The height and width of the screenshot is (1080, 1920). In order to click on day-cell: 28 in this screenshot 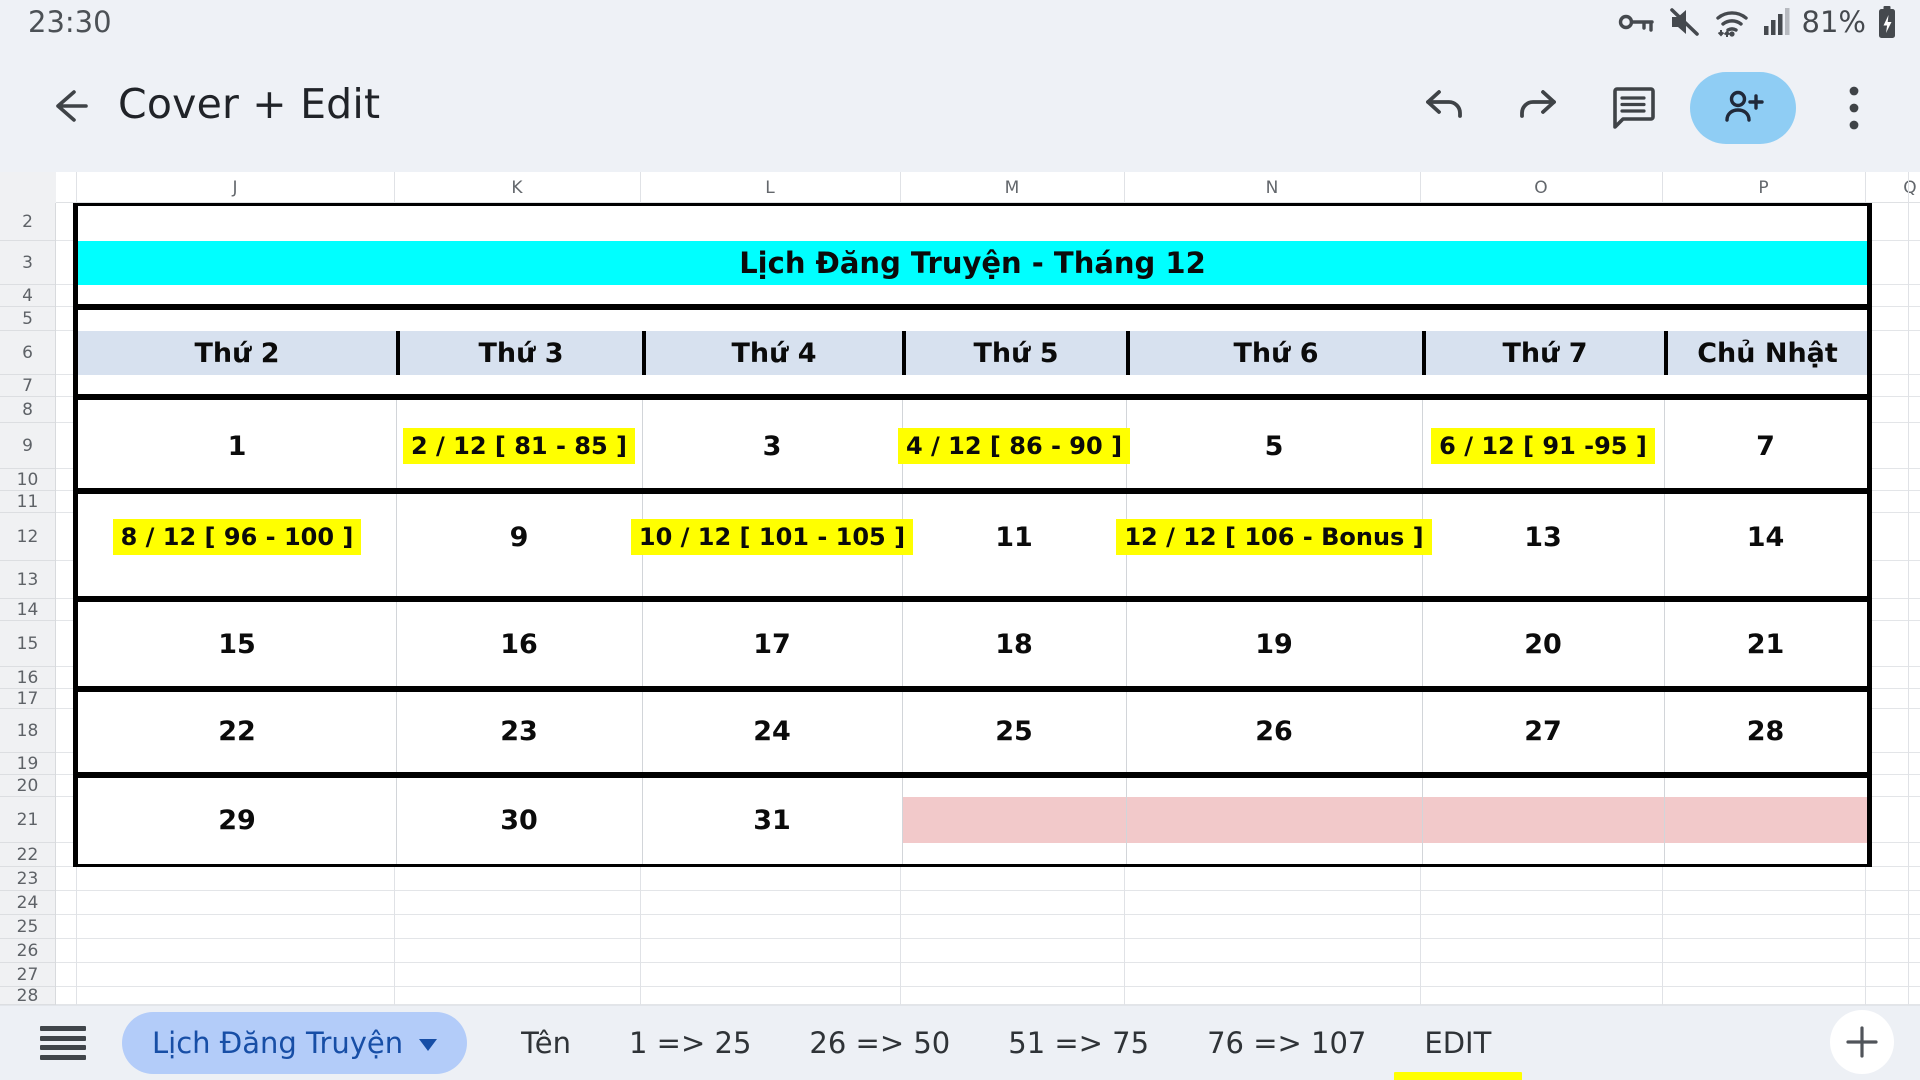, I will do `click(1765, 731)`.